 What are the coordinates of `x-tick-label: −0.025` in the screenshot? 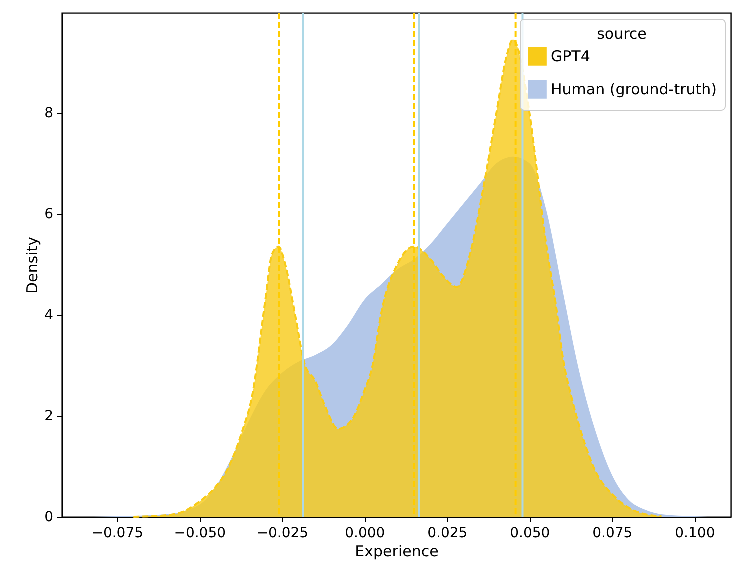 It's located at (282, 534).